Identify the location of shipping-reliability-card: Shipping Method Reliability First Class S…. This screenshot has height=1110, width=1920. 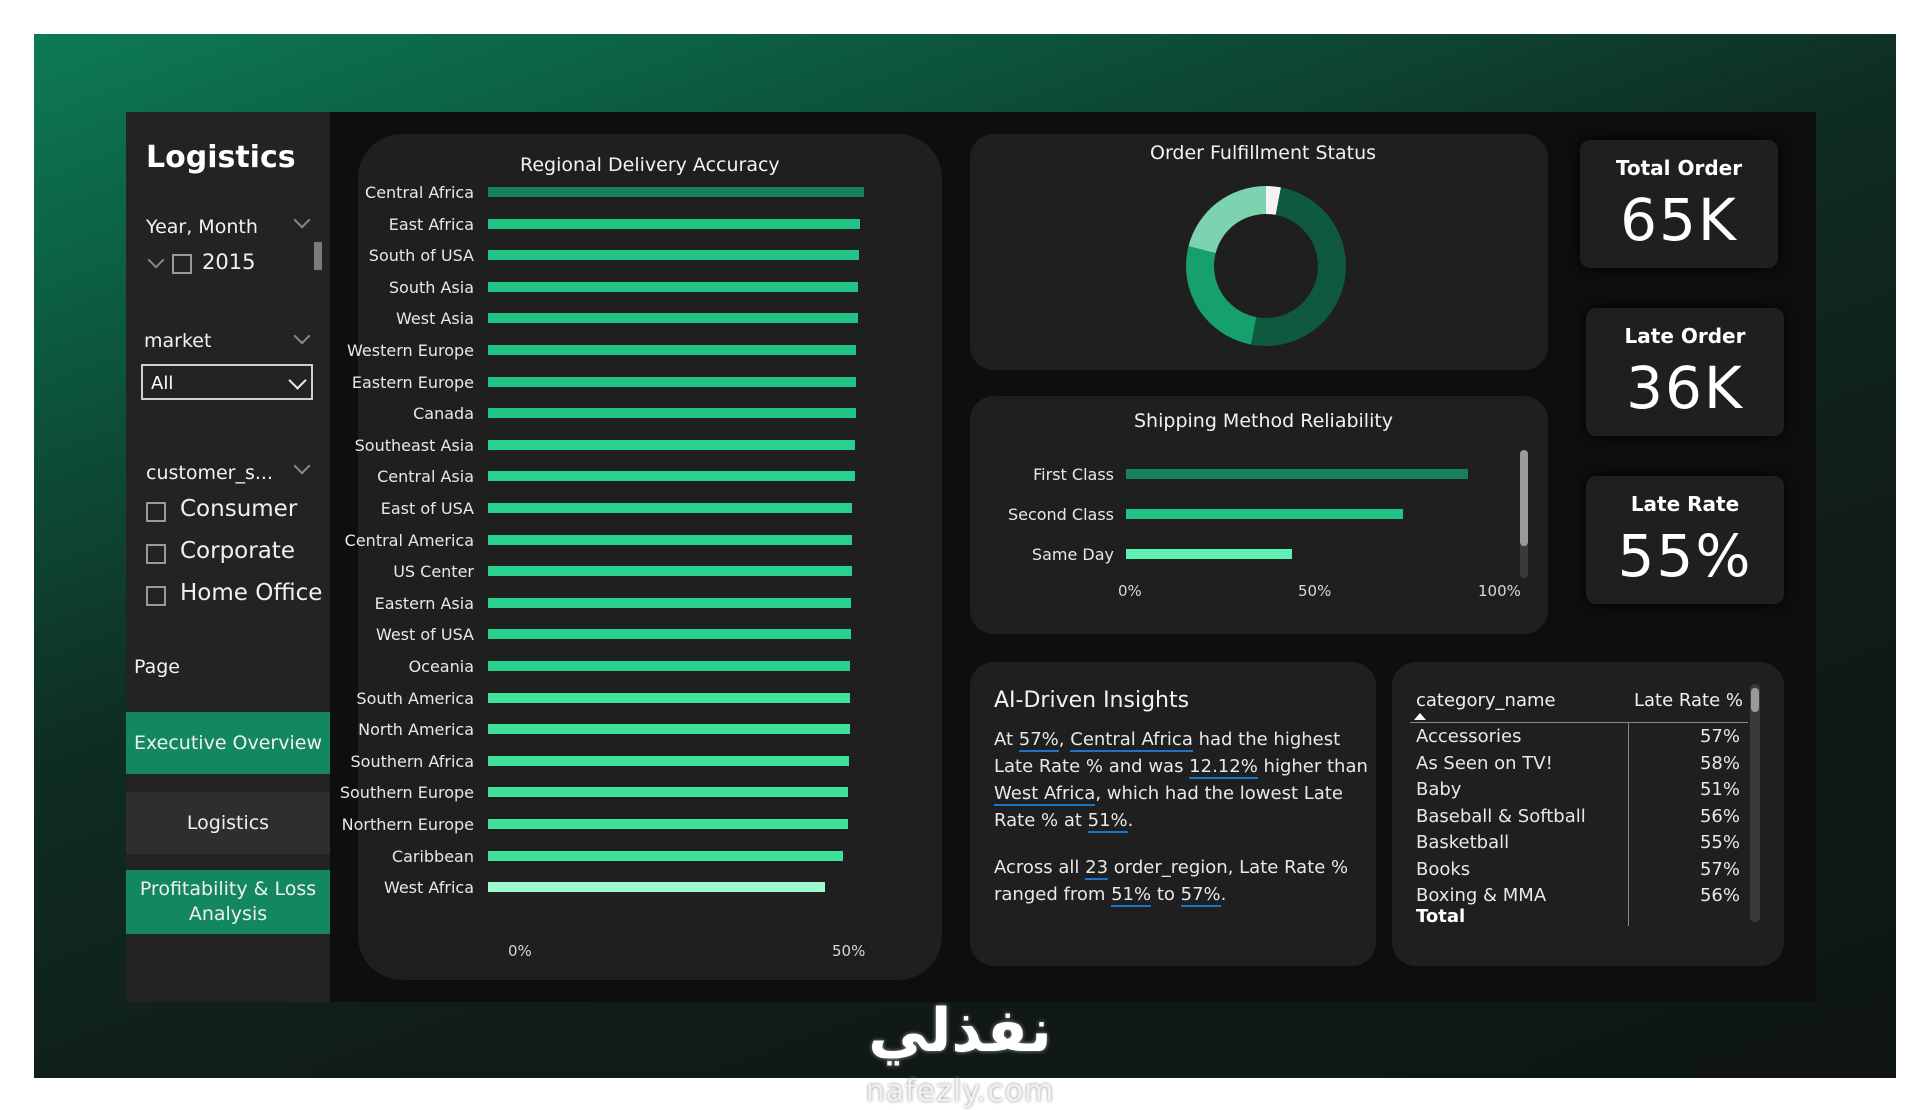
(1259, 515).